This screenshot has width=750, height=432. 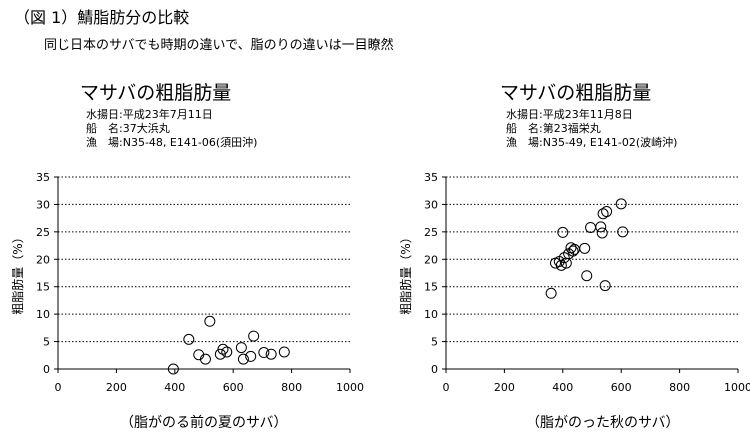 I want to click on info-value: 平成23年7月11日, so click(x=167, y=114).